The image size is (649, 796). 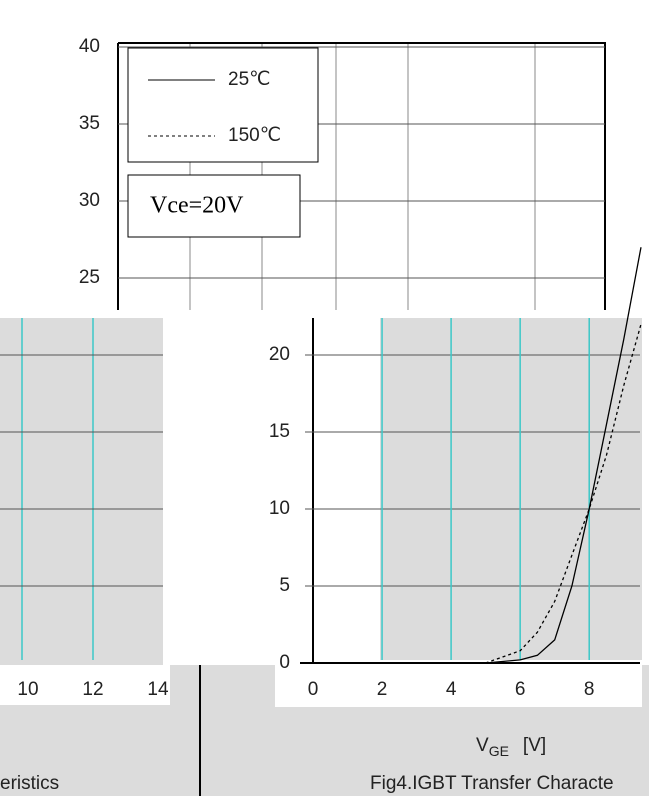 What do you see at coordinates (520, 689) in the screenshot?
I see `x-tick-label: 6` at bounding box center [520, 689].